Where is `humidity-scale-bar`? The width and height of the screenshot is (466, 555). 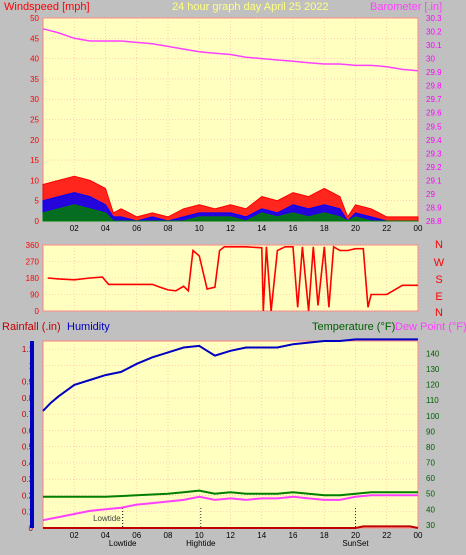
humidity-scale-bar is located at coordinates (32, 434).